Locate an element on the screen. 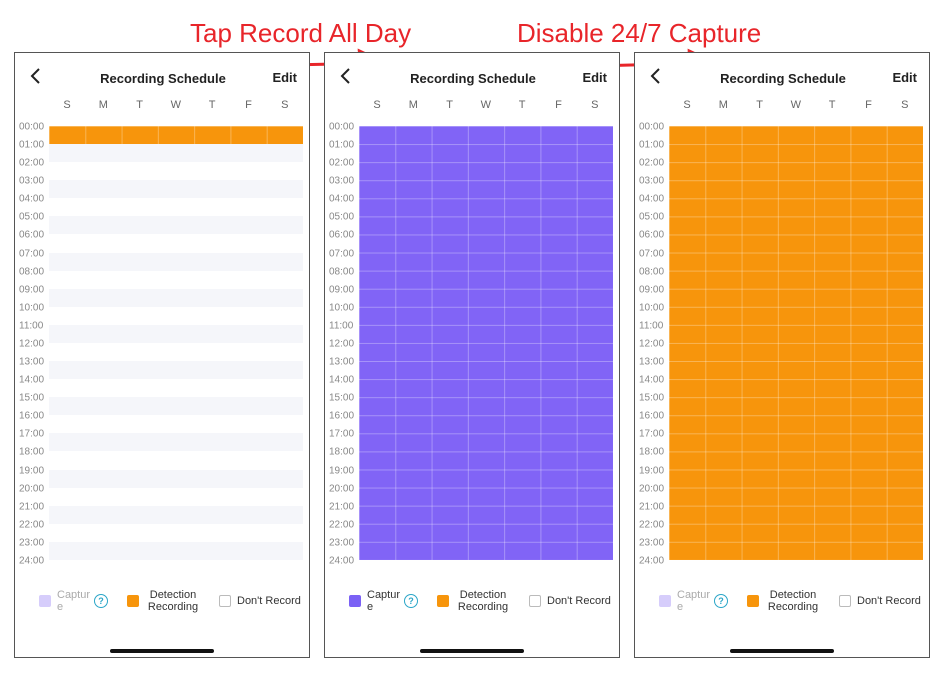  annotation: Tap Record All Day is located at coordinates (301, 33).